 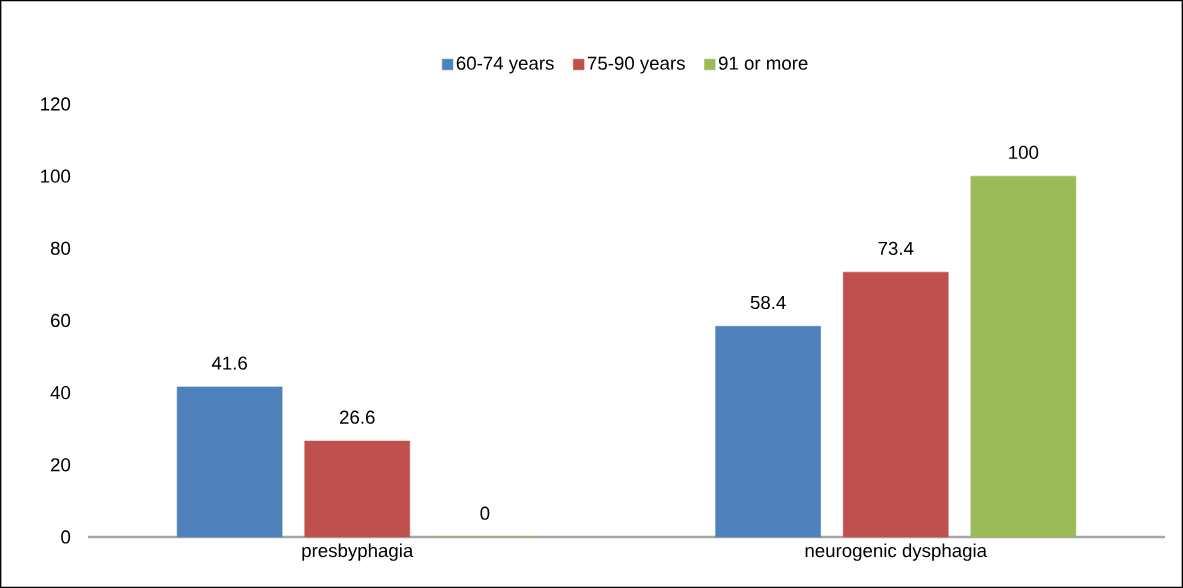 I want to click on y-tick-label: 100, so click(x=56, y=176).